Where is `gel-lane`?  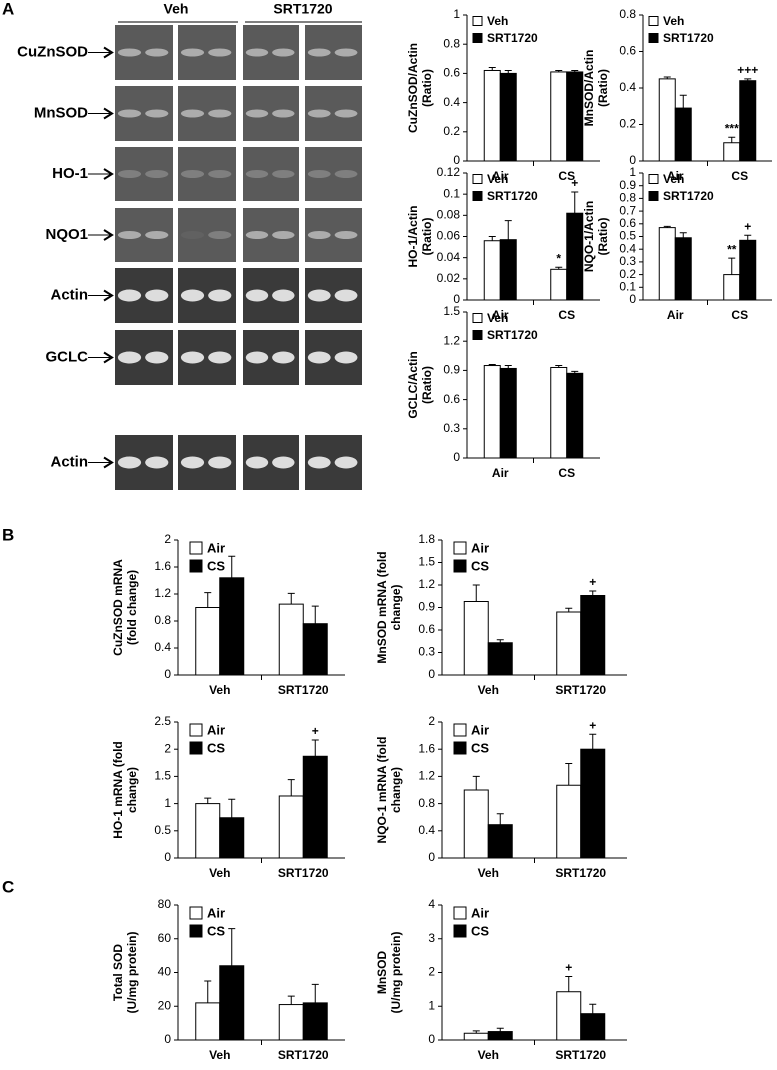
gel-lane is located at coordinates (207, 235).